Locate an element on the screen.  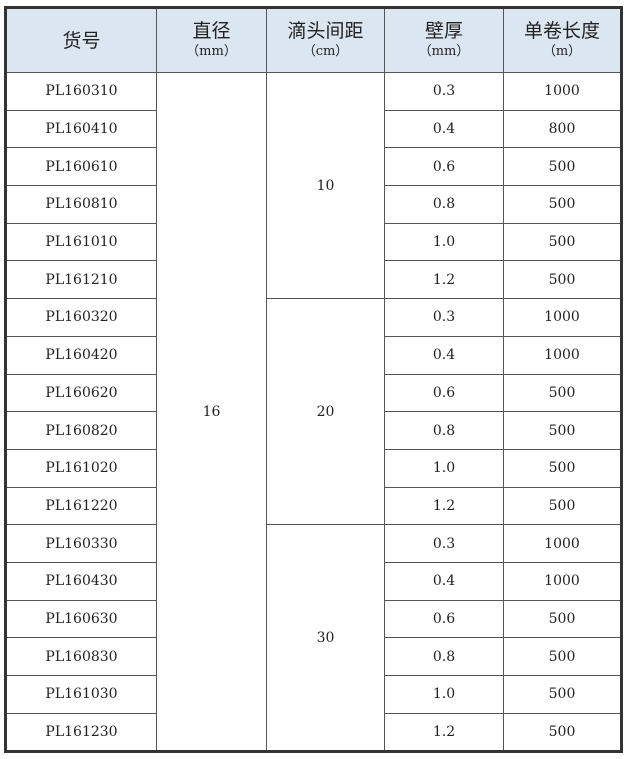
cell-code: PL160810 is located at coordinates (81, 204).